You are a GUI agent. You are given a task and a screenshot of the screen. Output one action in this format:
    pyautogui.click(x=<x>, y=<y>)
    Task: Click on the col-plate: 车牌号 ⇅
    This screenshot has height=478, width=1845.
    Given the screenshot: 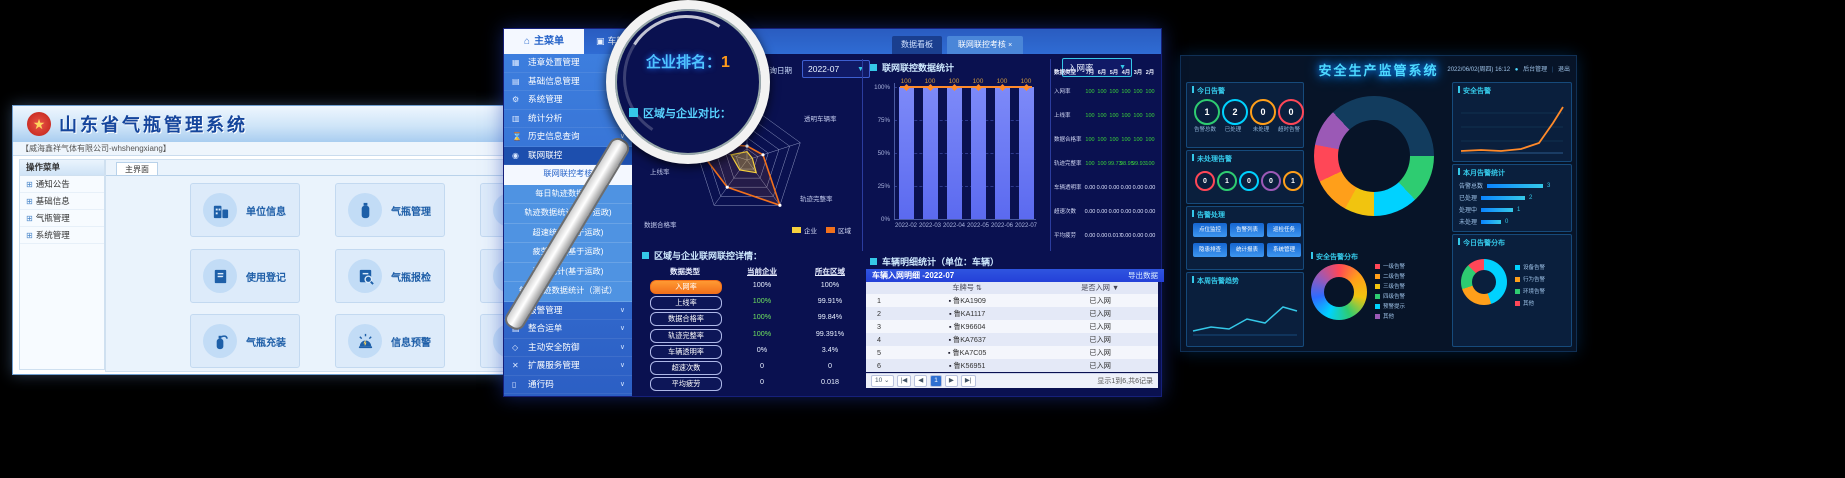 What is the action you would take?
    pyautogui.click(x=967, y=287)
    